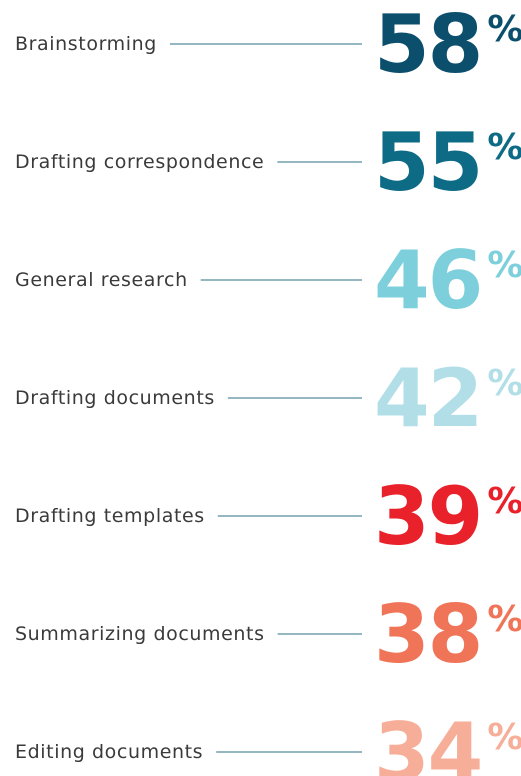  What do you see at coordinates (86, 44) in the screenshot?
I see `row-label: Brainstorming` at bounding box center [86, 44].